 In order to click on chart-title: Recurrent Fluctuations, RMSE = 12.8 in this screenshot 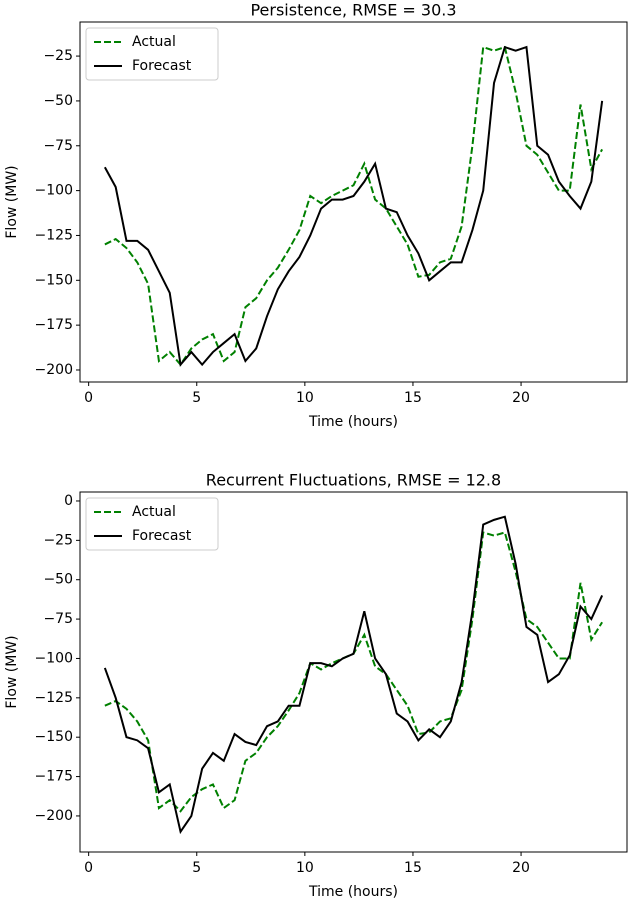, I will do `click(353, 480)`.